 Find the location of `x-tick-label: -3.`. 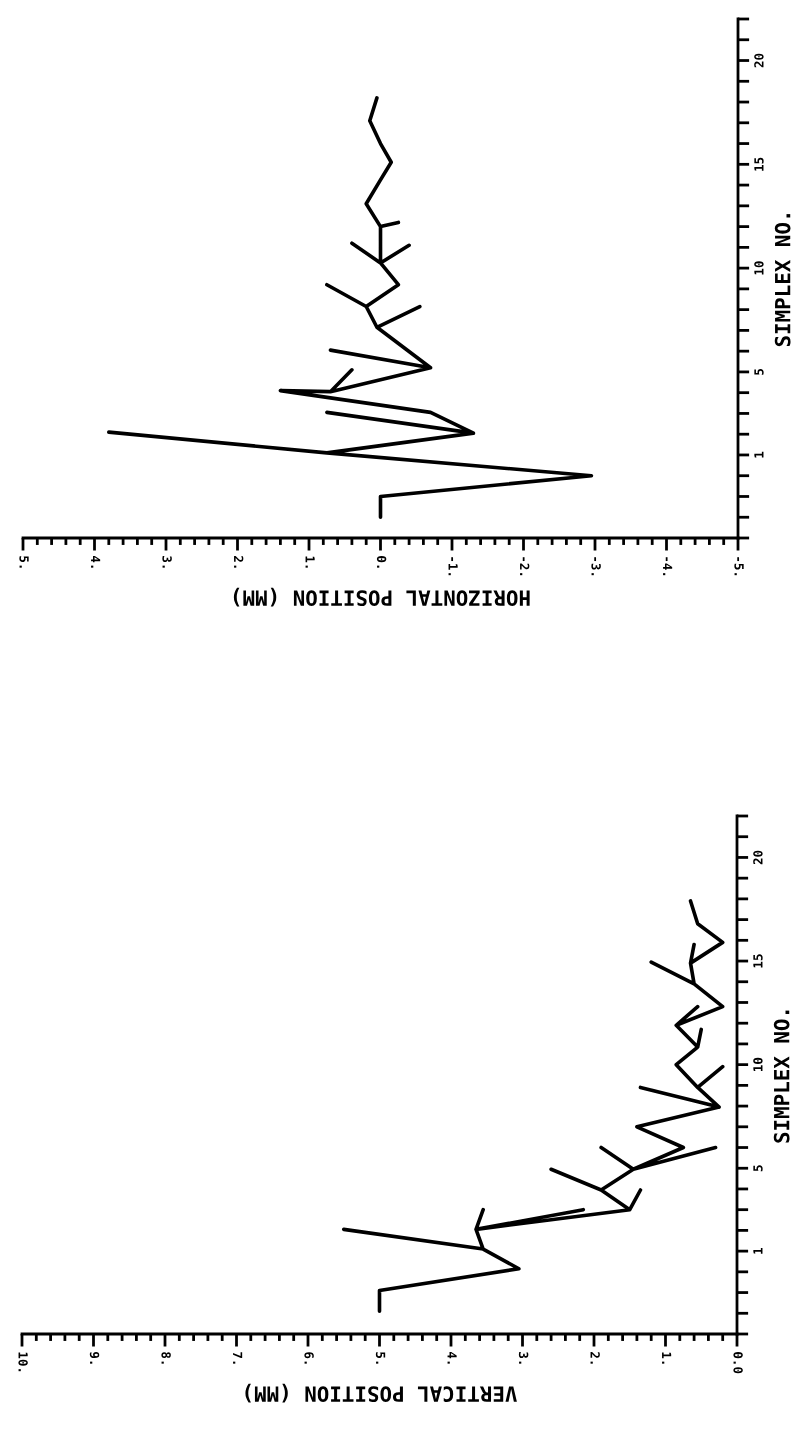

x-tick-label: -3. is located at coordinates (596, 566).